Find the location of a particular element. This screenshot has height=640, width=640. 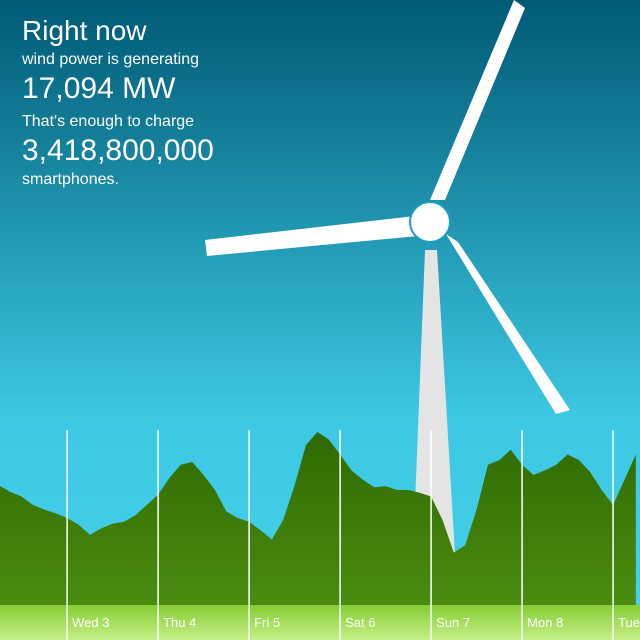

x-tick-label: Sun 7 is located at coordinates (453, 622).